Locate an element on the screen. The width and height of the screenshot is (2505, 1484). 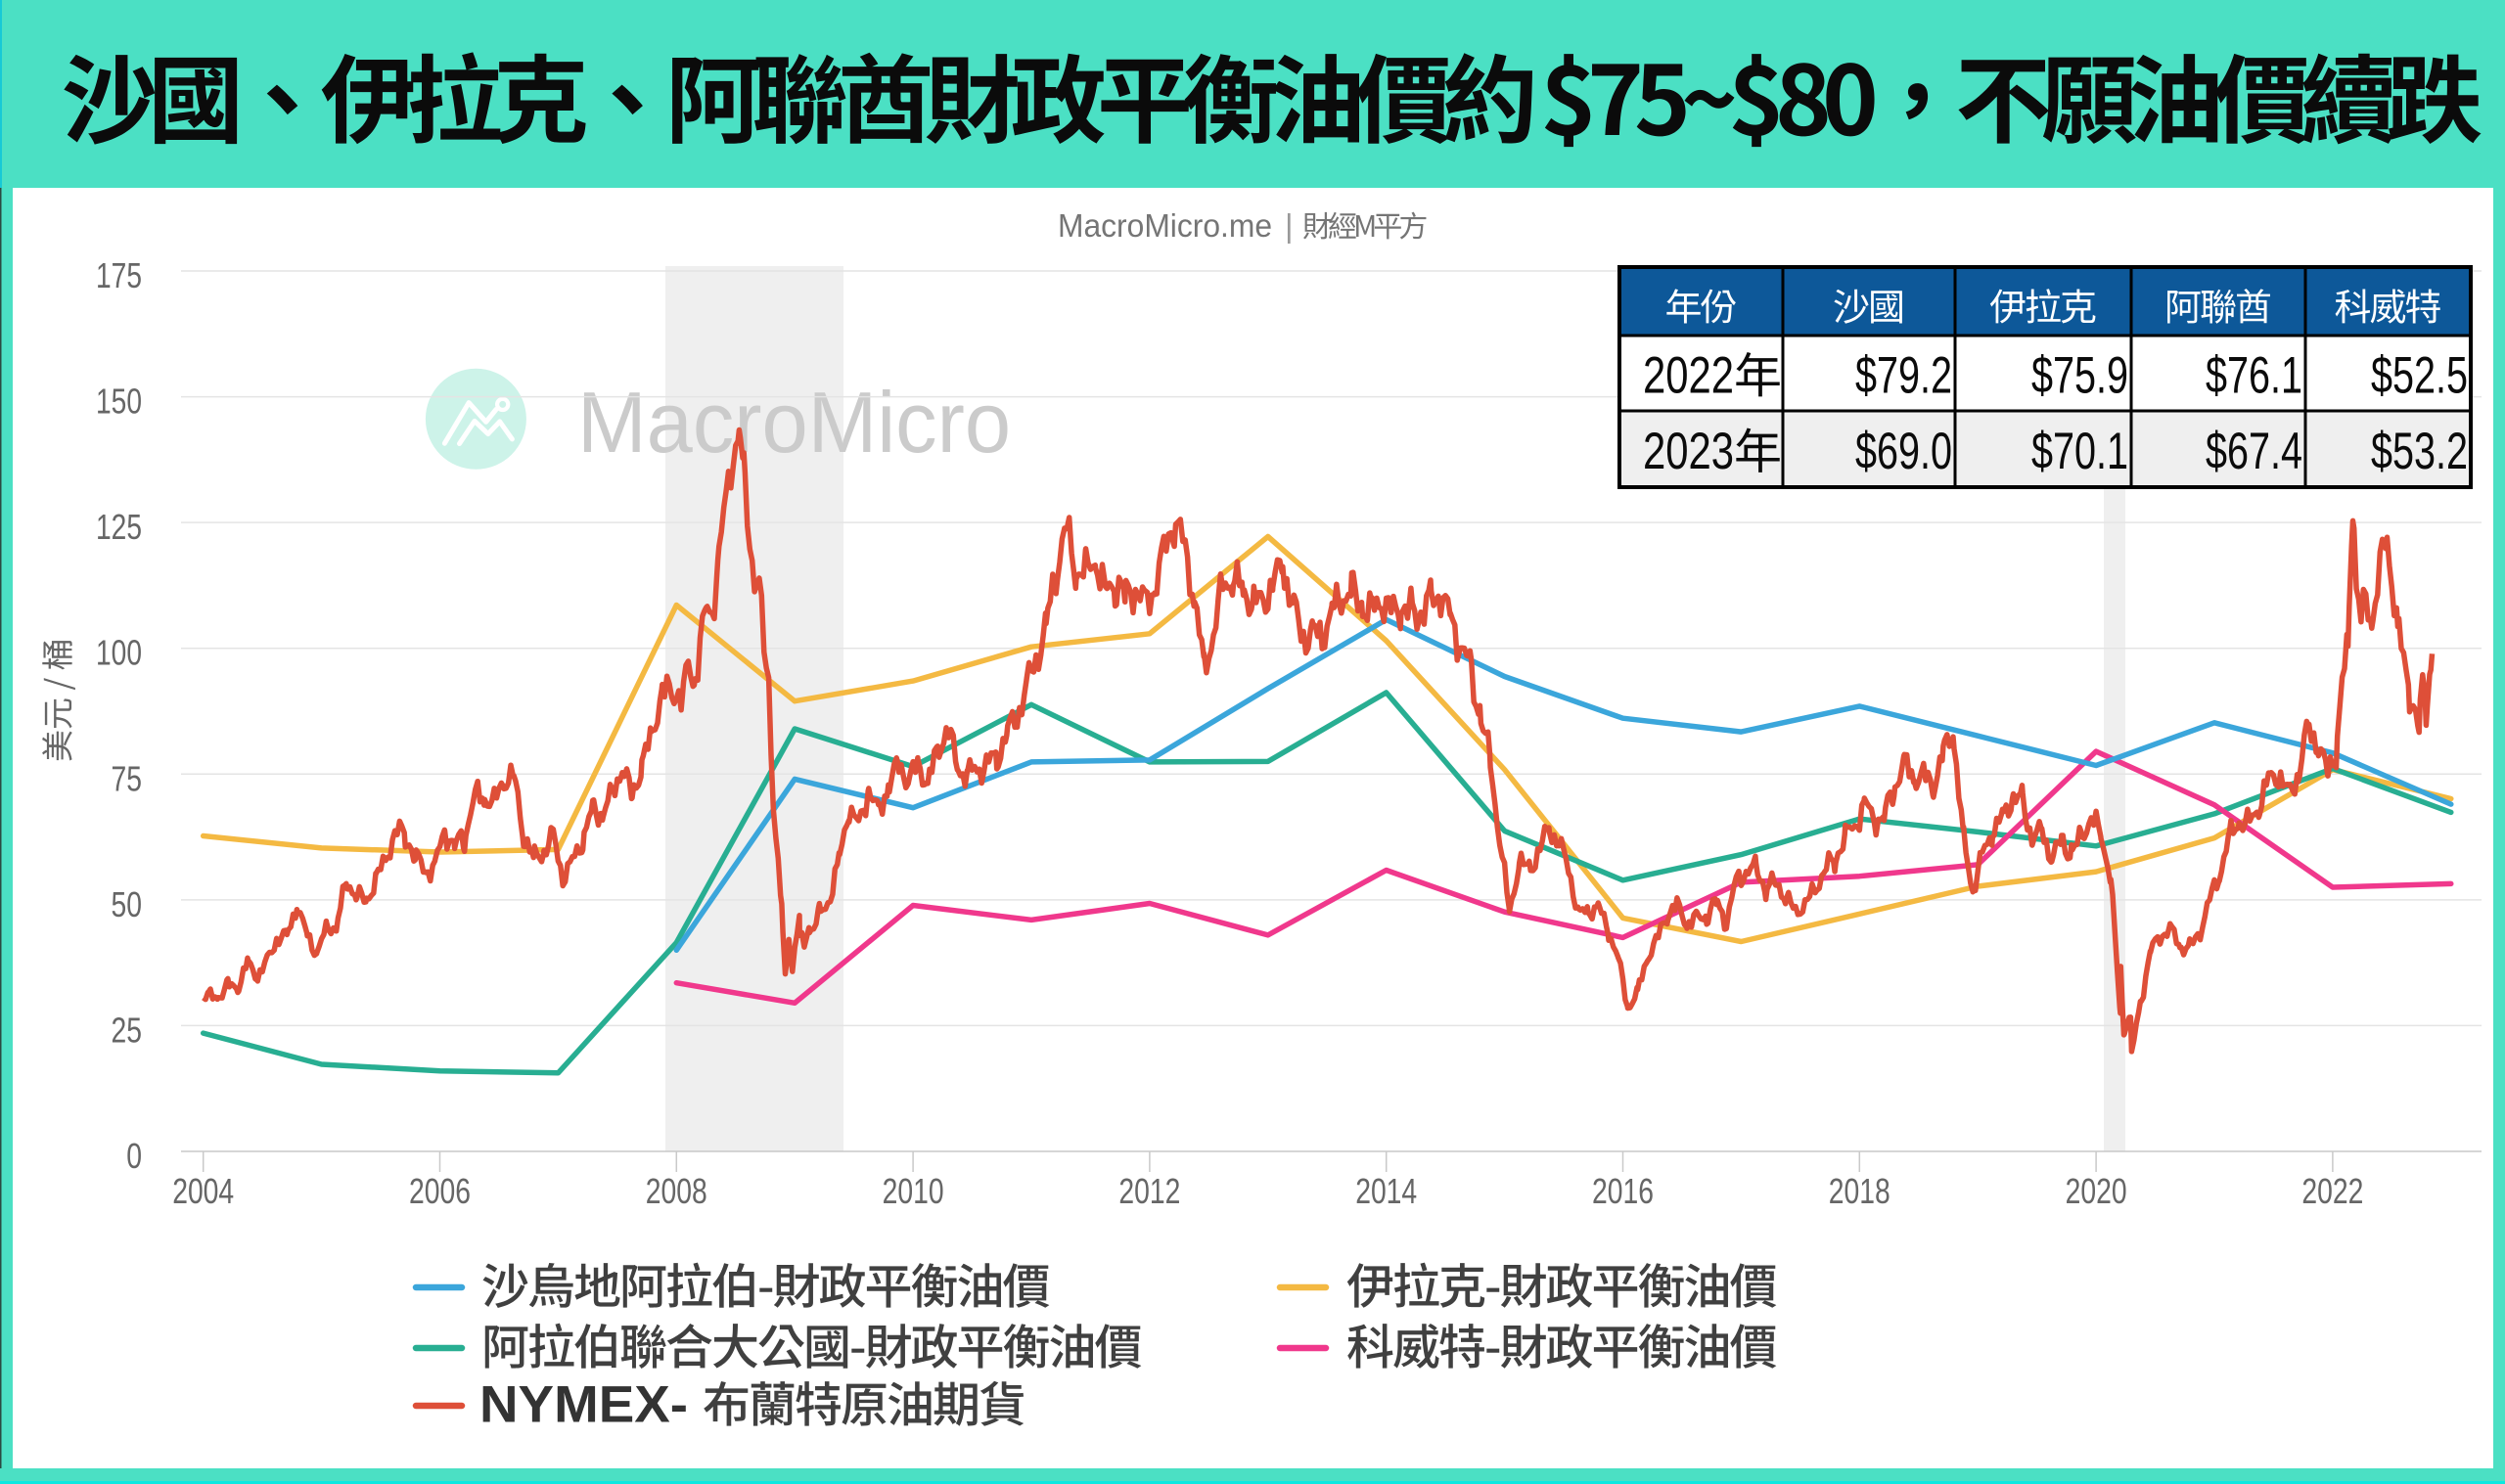
svg-text: 175 is located at coordinates (119, 275).